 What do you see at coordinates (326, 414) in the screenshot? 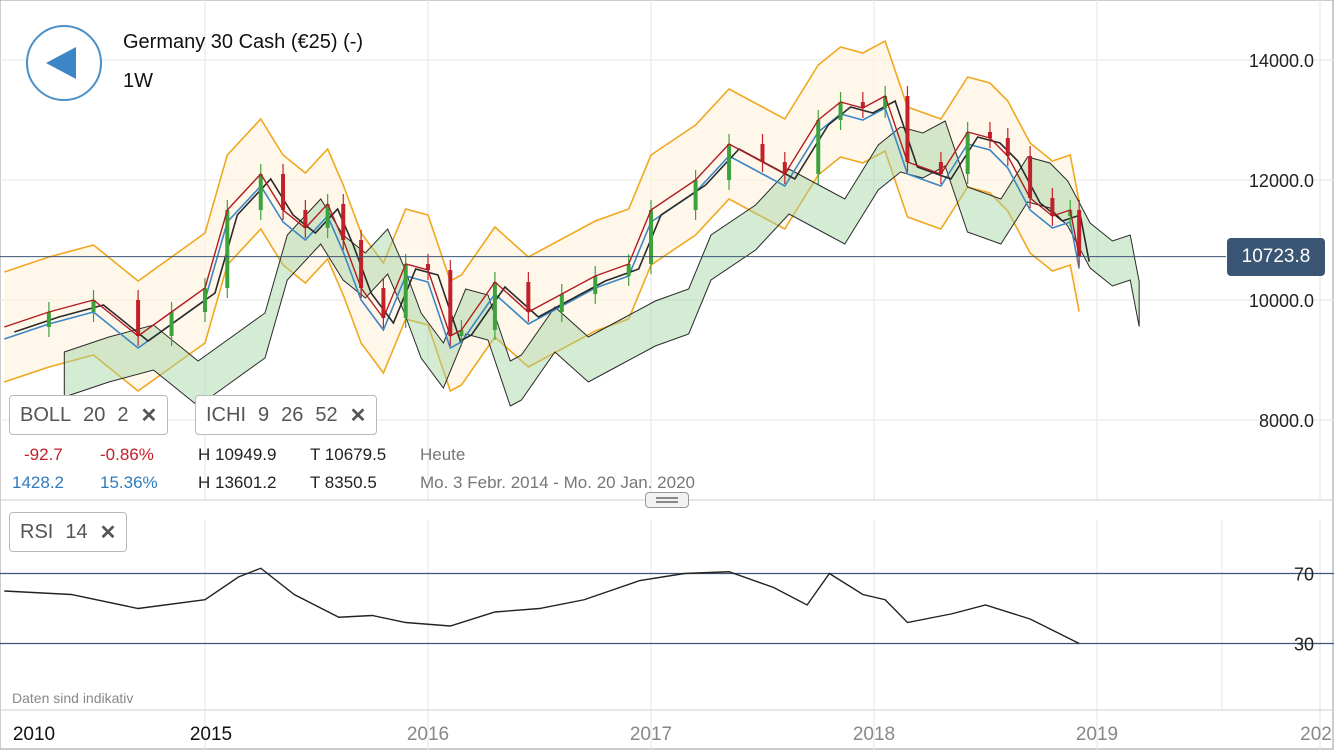
I see `ichi-param-3: 52` at bounding box center [326, 414].